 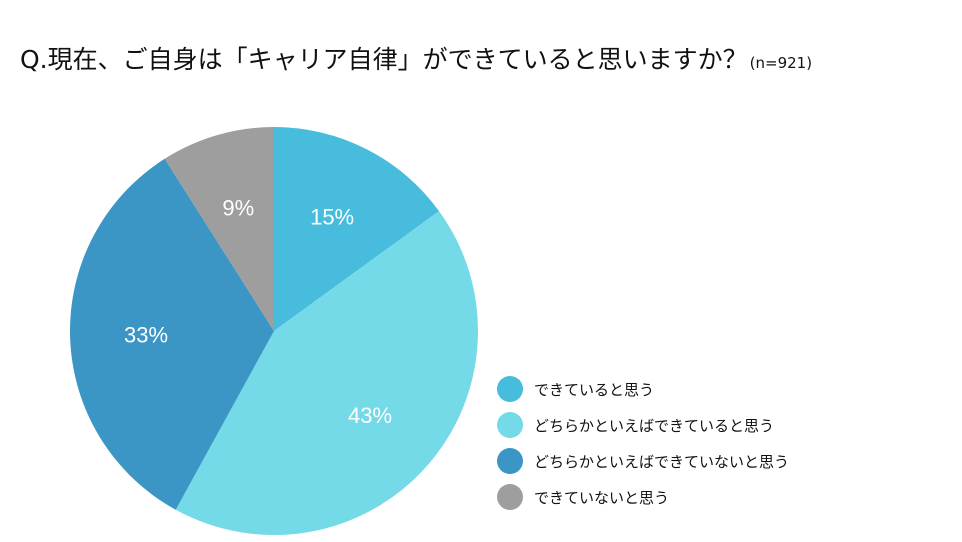 What do you see at coordinates (662, 461) in the screenshot?
I see `legend-label-2: どちらかといえばできていないと思う` at bounding box center [662, 461].